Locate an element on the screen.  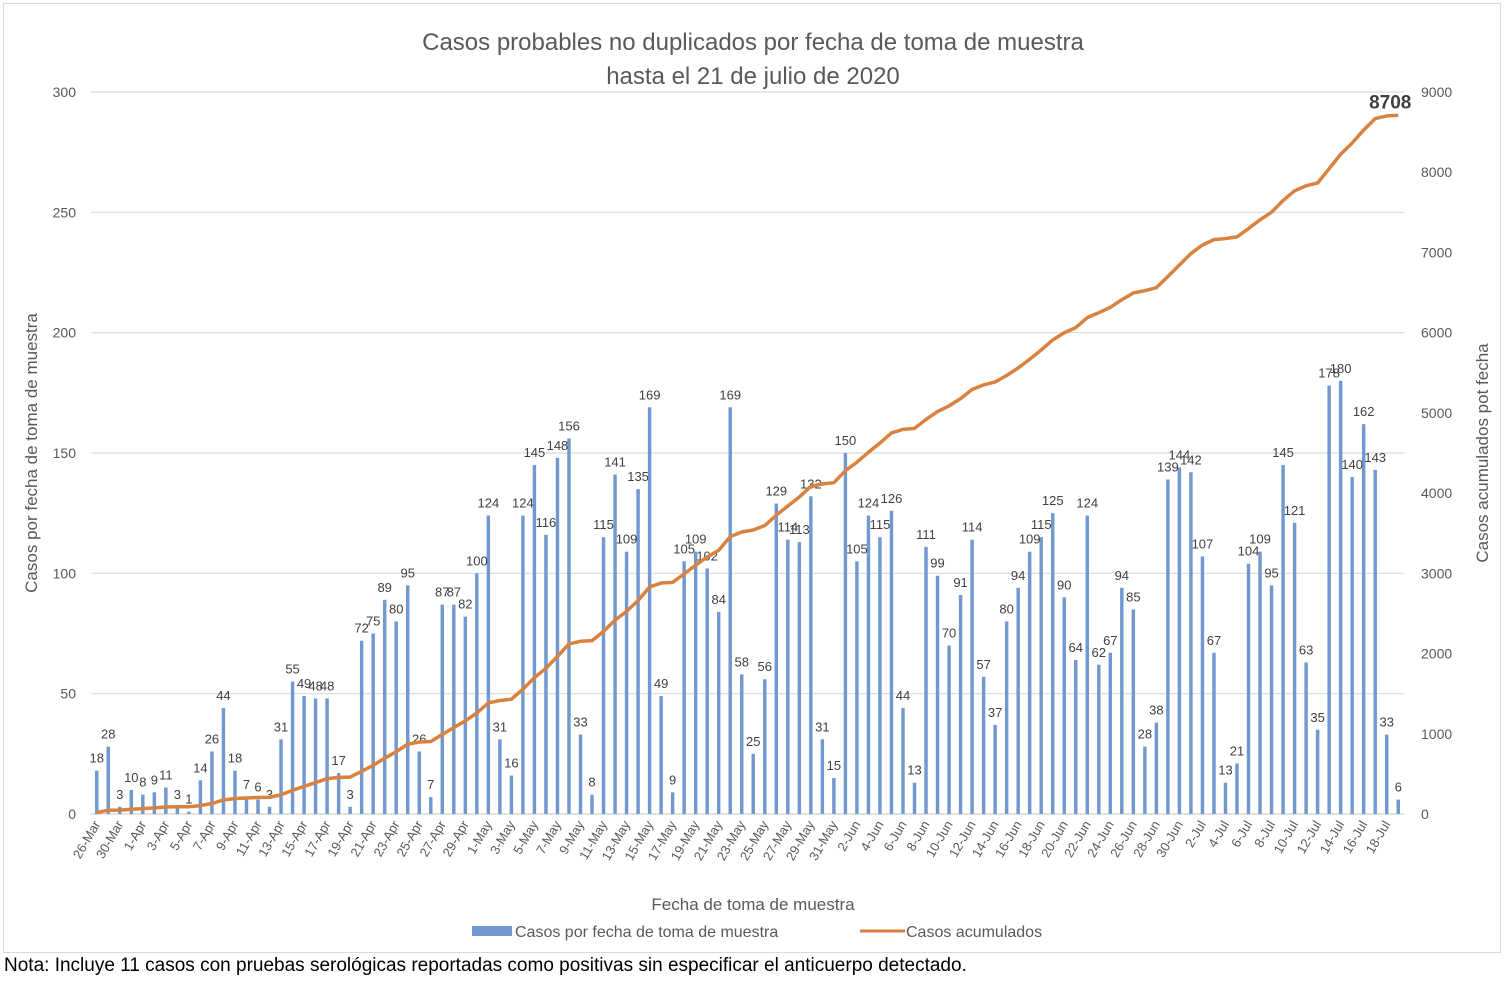
bar-data-label: 132 is located at coordinates (811, 483).